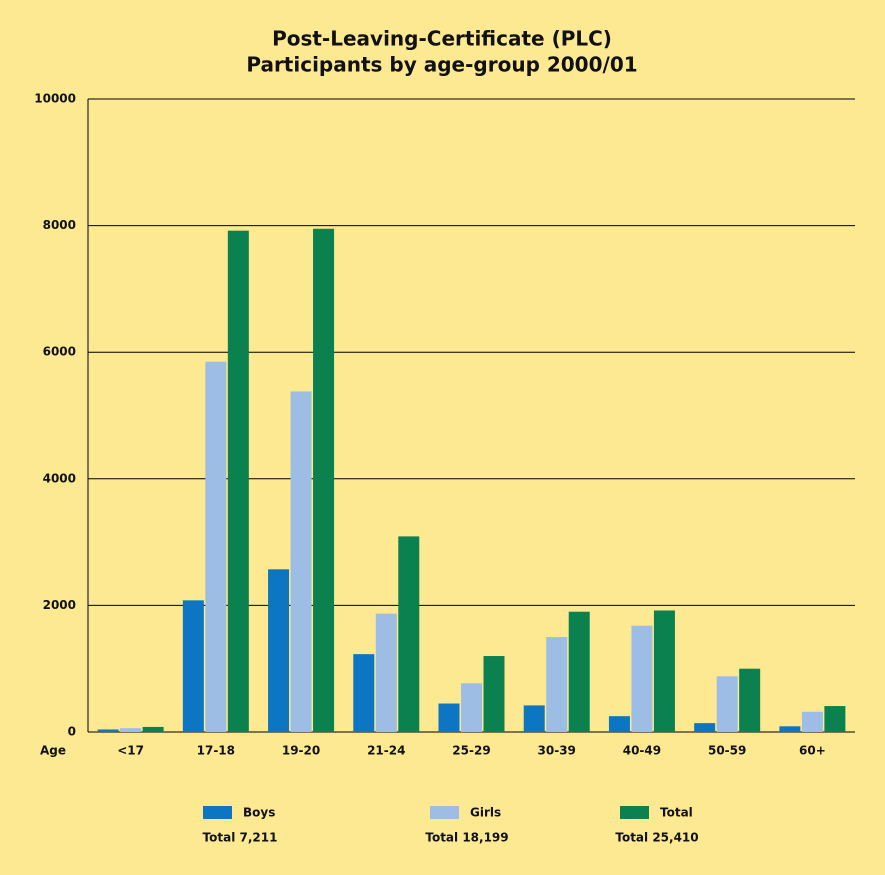 The height and width of the screenshot is (875, 885). I want to click on x-tick-label: 60+, so click(812, 751).